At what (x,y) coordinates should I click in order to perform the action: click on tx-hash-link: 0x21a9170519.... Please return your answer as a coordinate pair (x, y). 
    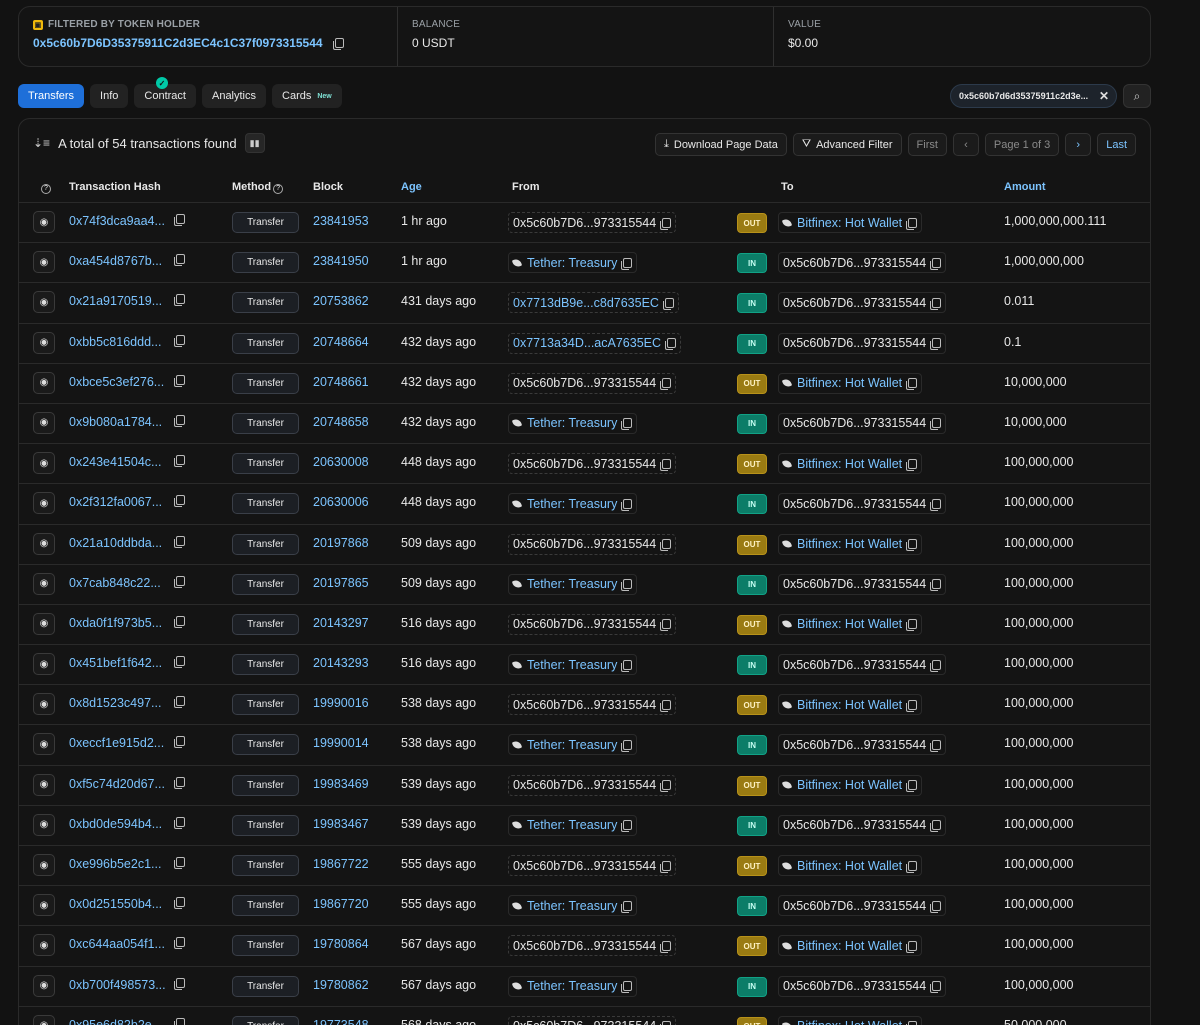
    Looking at the image, I should click on (116, 301).